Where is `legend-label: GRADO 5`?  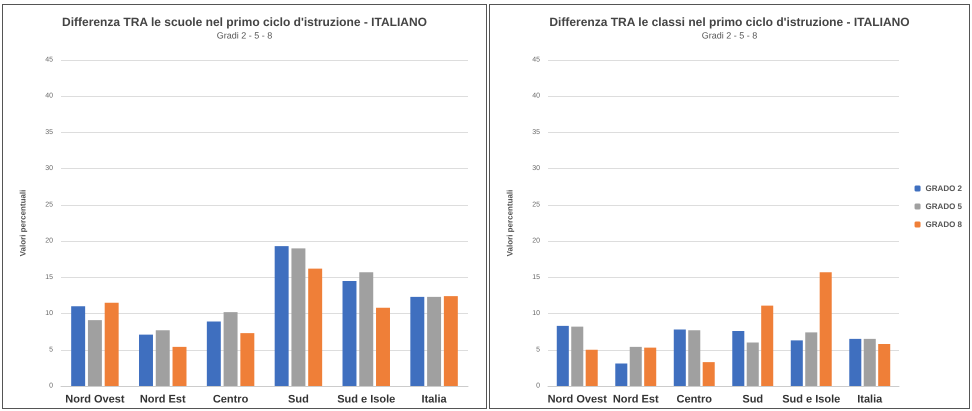 legend-label: GRADO 5 is located at coordinates (944, 206).